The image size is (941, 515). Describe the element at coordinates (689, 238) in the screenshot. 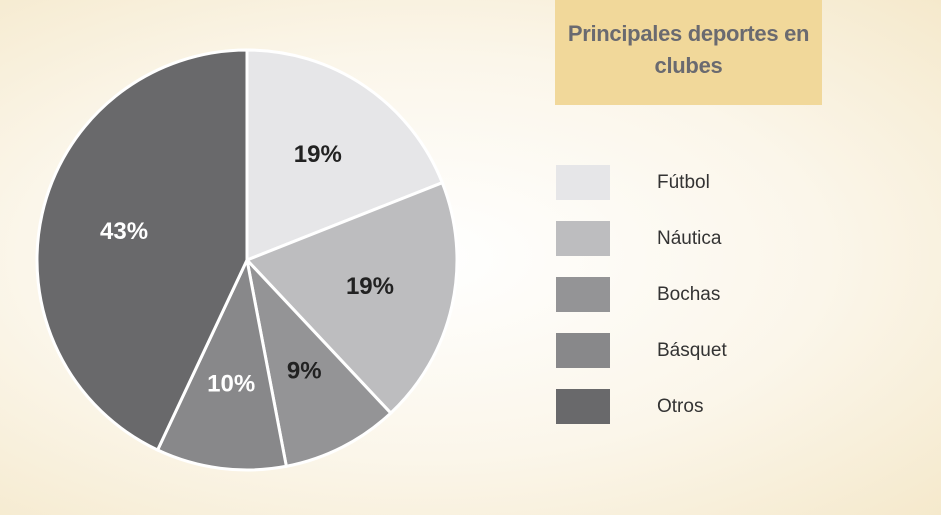

I see `legend-label: Náutica` at that location.